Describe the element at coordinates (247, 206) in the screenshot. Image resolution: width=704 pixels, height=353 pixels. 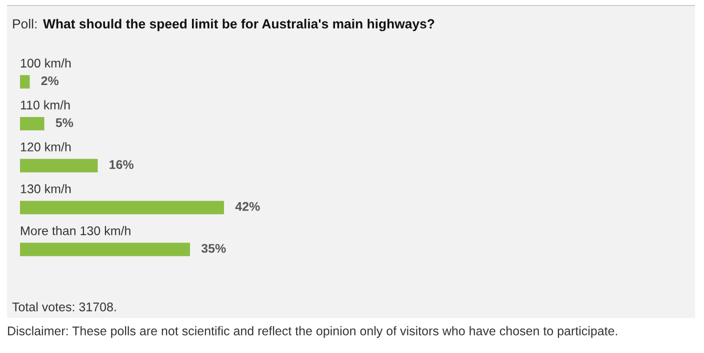
I see `data-label: 42%` at that location.